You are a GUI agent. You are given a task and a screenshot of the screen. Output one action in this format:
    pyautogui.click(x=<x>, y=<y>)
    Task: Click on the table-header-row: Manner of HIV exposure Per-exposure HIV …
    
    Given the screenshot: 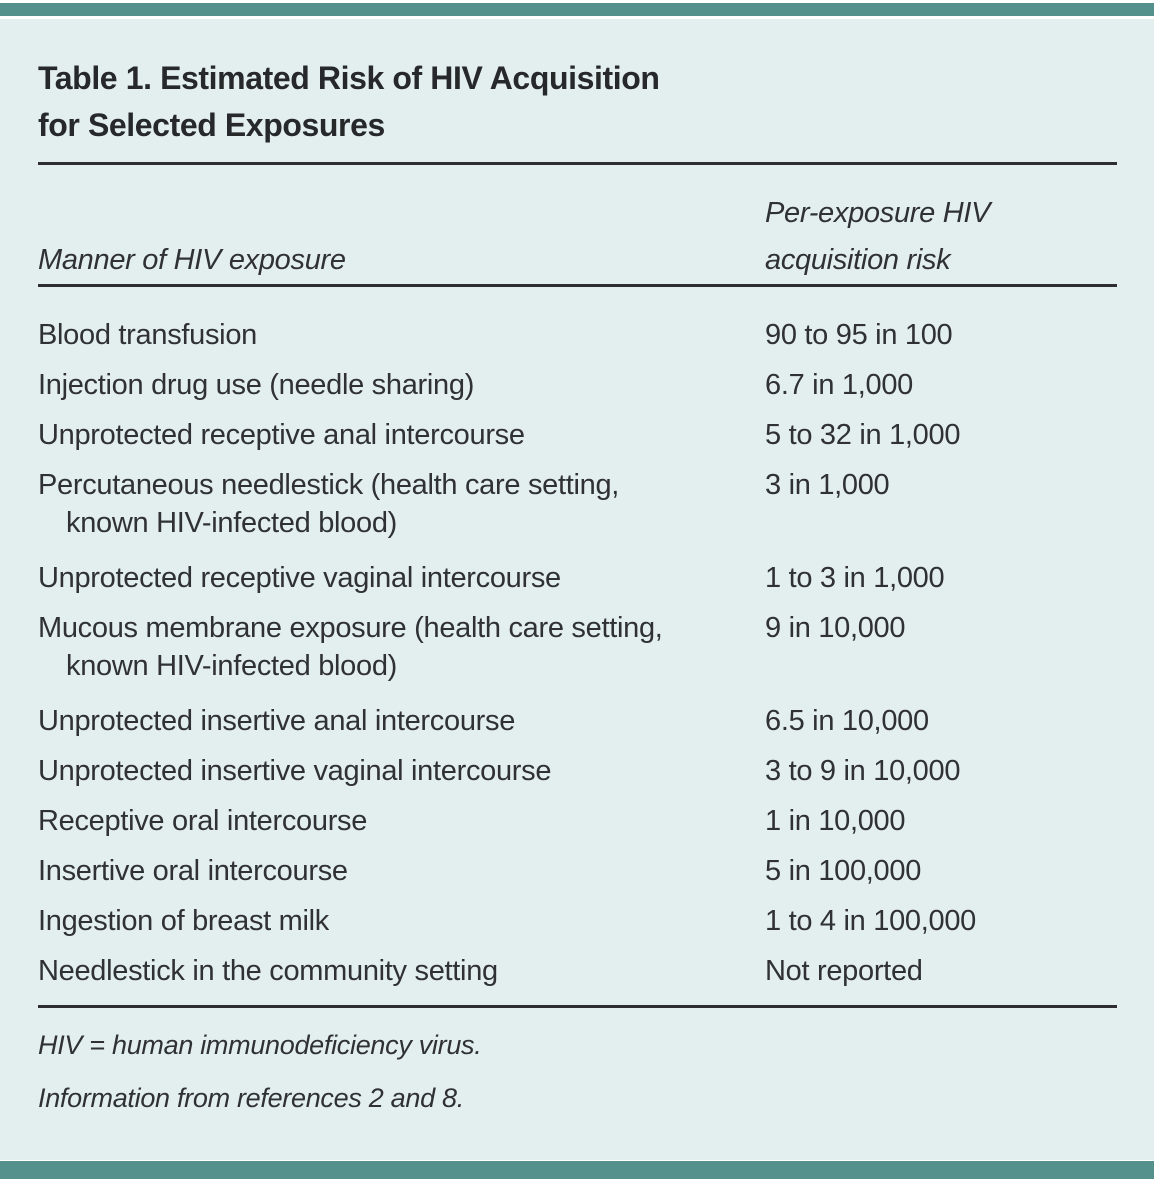 What is the action you would take?
    pyautogui.click(x=577, y=237)
    